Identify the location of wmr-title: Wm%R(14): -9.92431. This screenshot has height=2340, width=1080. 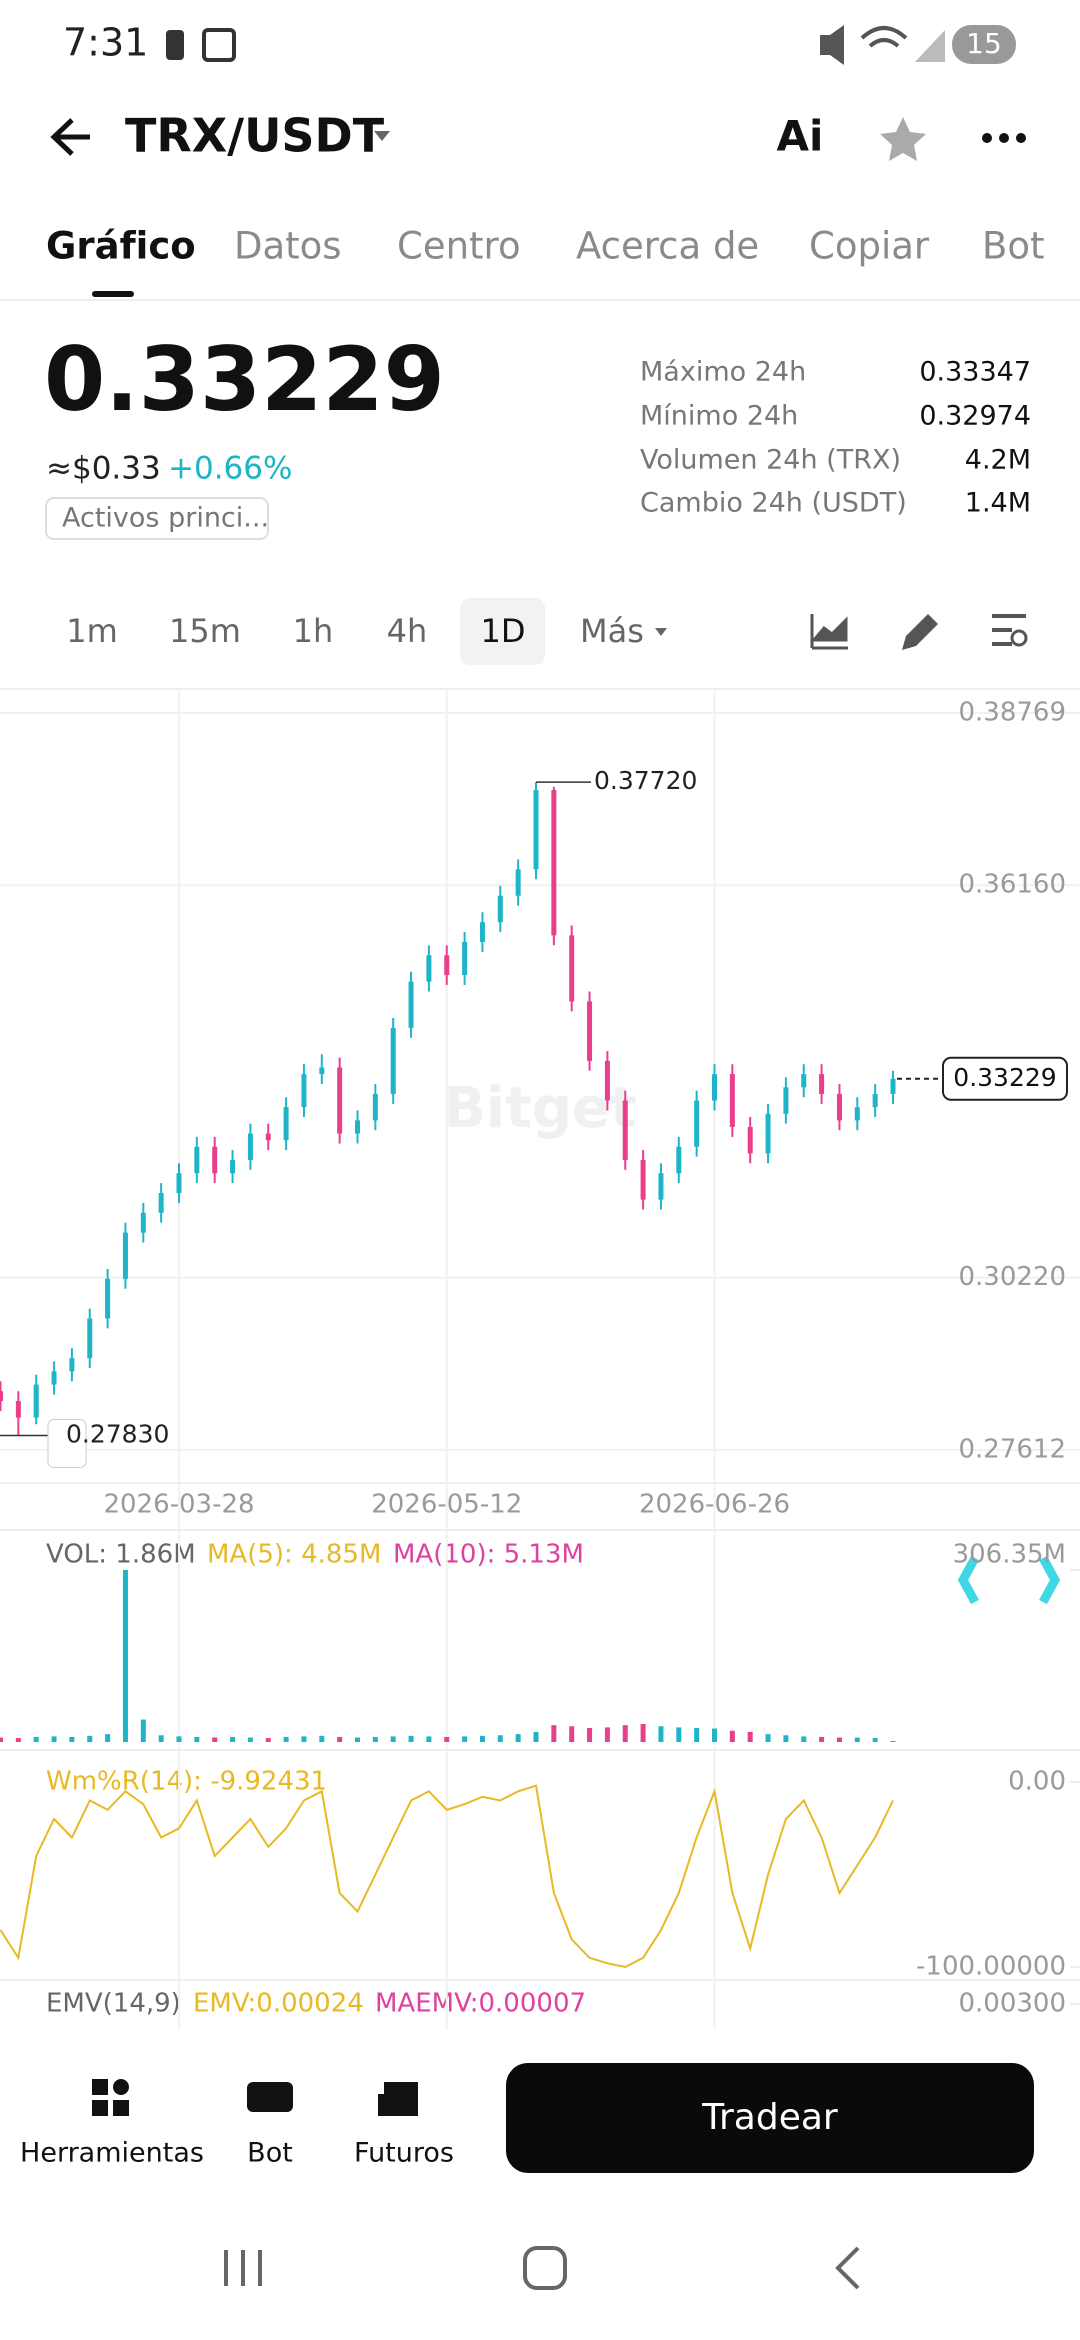
(186, 1782).